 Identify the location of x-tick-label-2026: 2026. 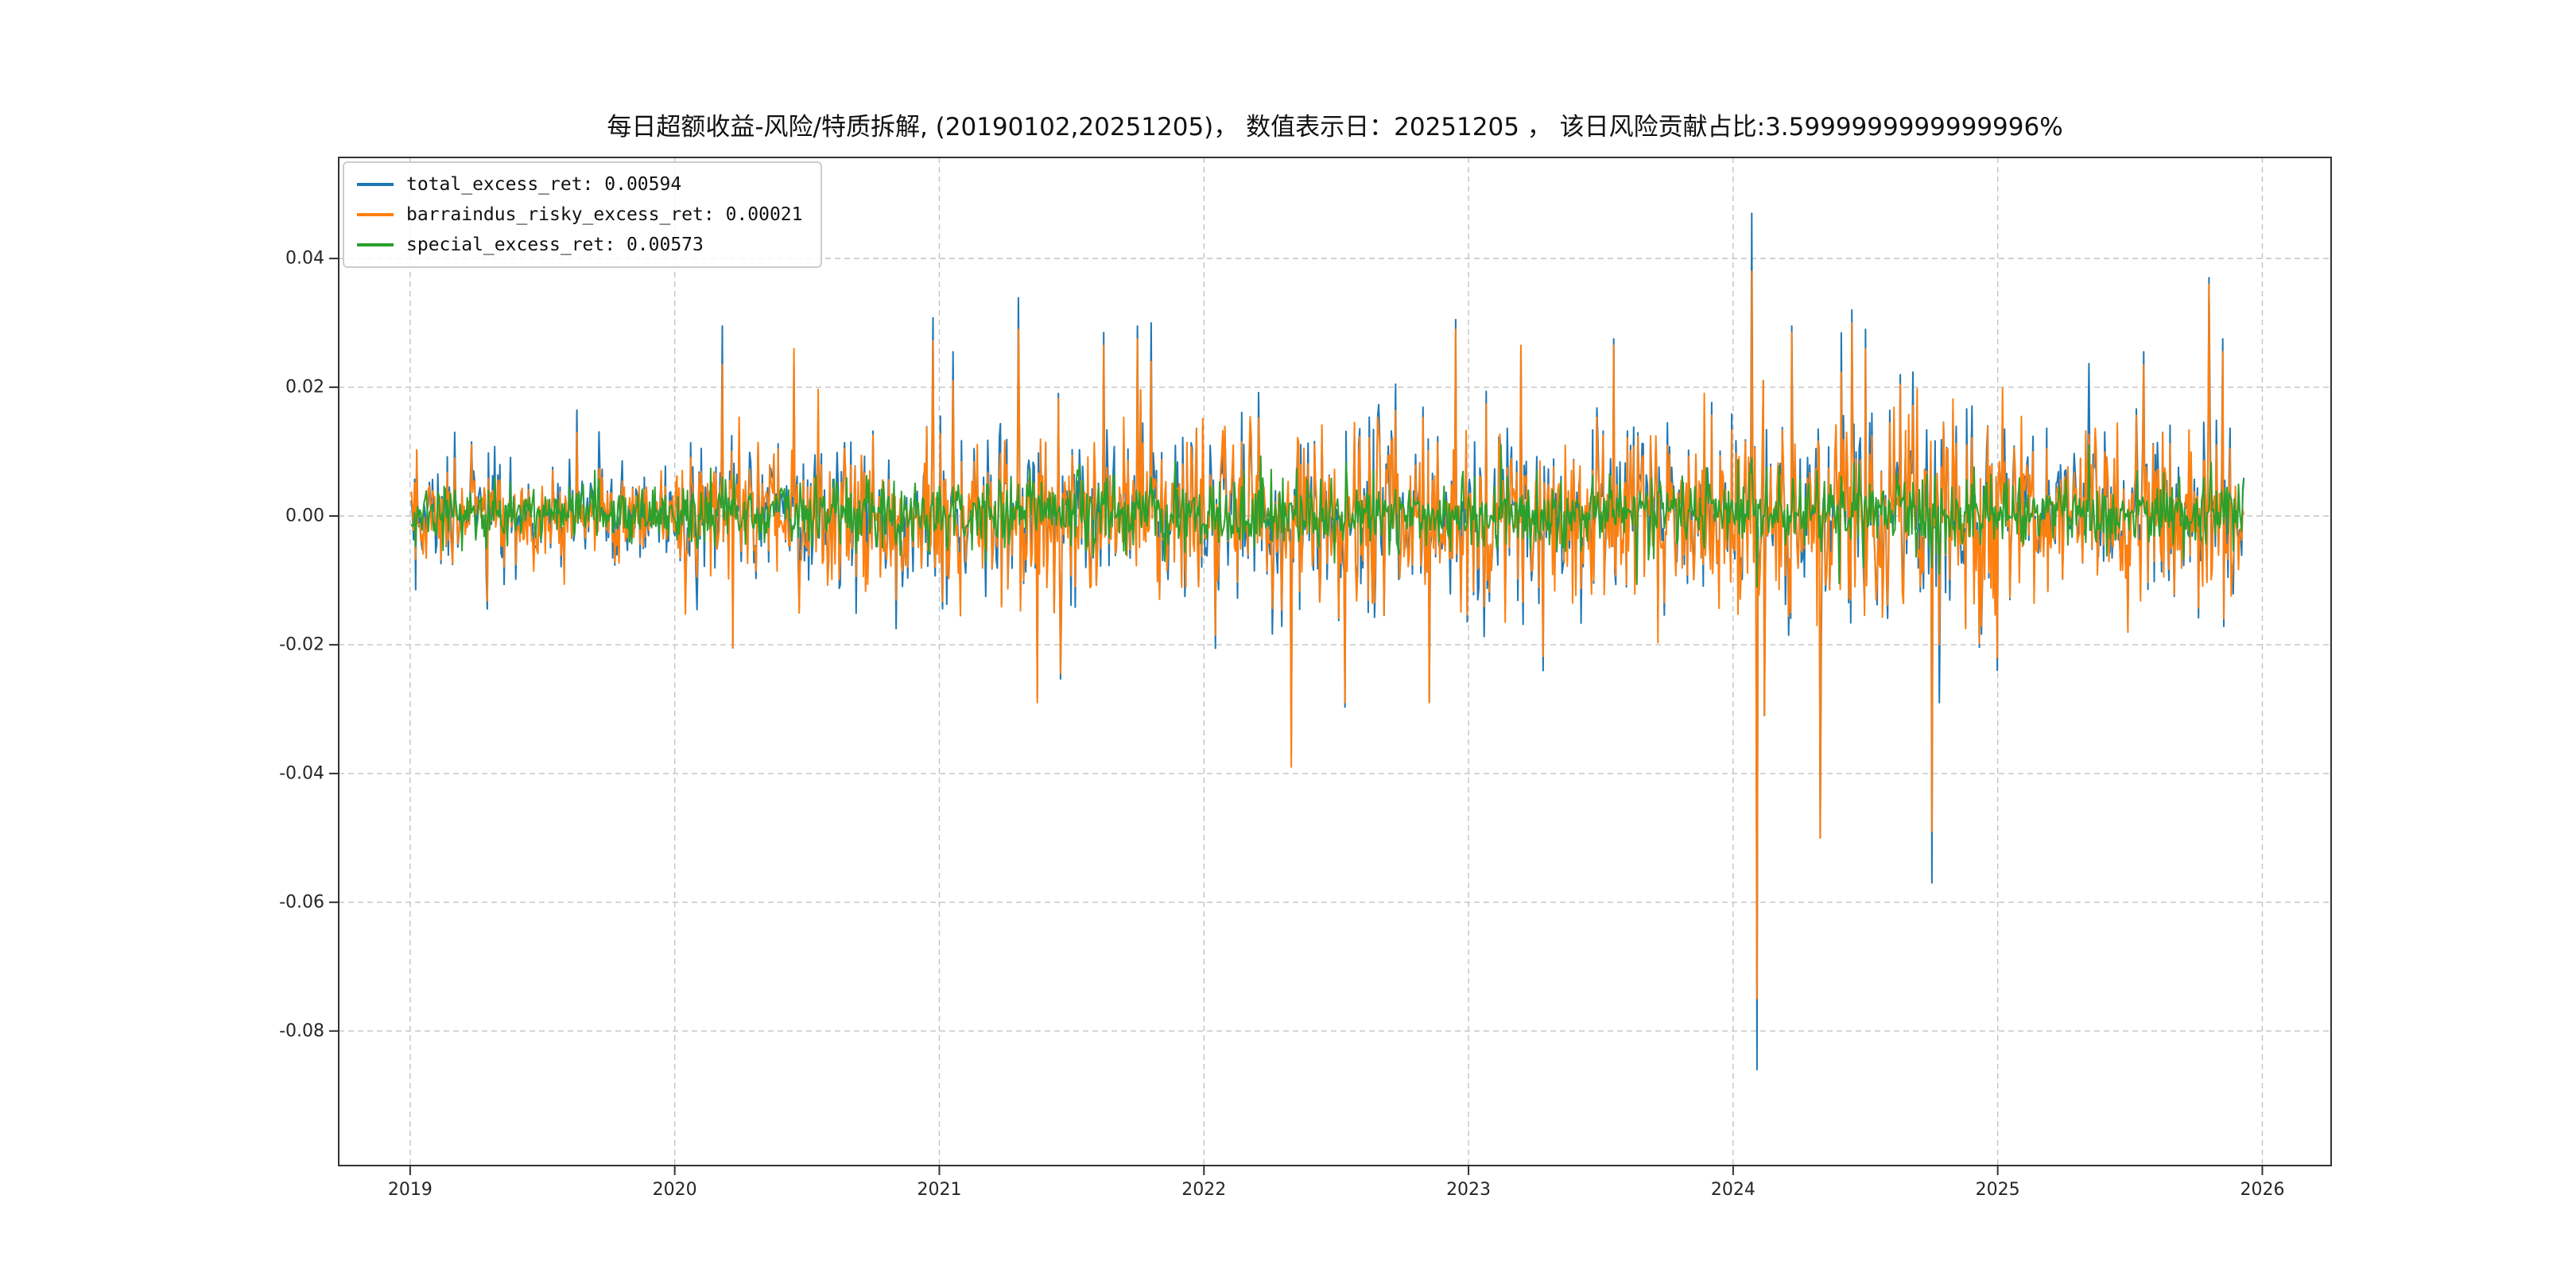
(2262, 1190).